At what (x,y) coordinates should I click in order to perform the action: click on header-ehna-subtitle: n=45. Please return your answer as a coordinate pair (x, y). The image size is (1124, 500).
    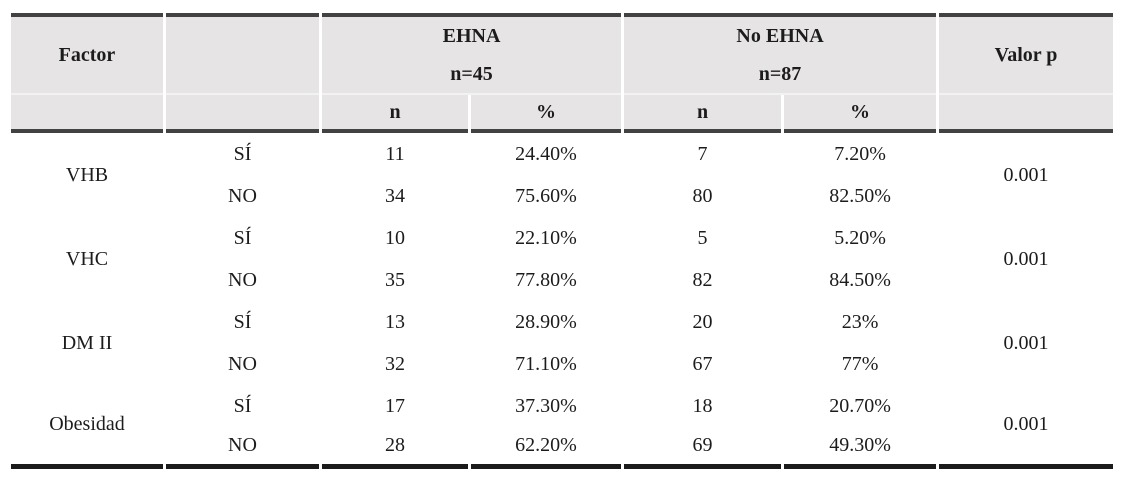
    Looking at the image, I should click on (471, 74).